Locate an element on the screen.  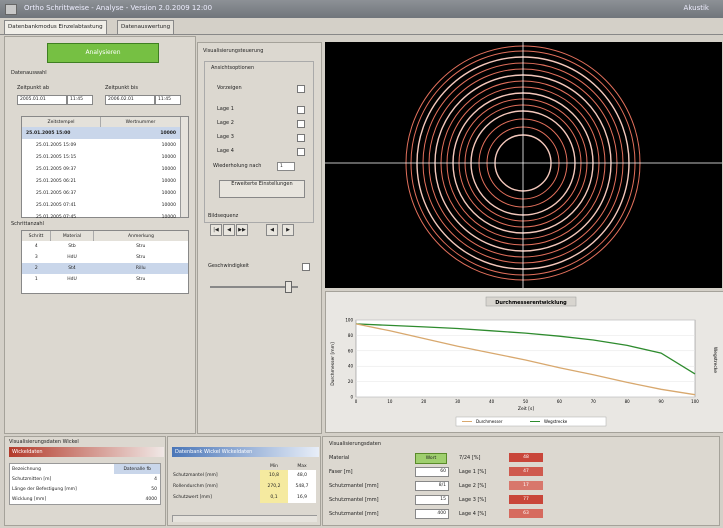
x-tick-label: 80 is located at coordinates (628, 401).